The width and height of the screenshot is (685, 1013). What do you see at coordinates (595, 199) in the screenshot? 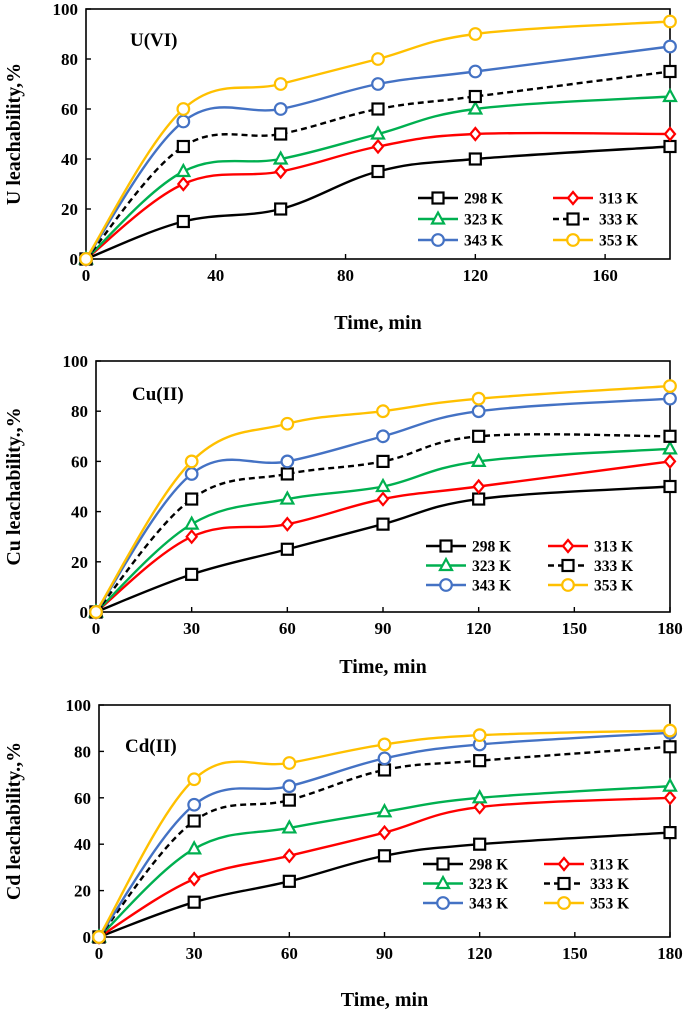
I see `legend-entry: 313 K` at bounding box center [595, 199].